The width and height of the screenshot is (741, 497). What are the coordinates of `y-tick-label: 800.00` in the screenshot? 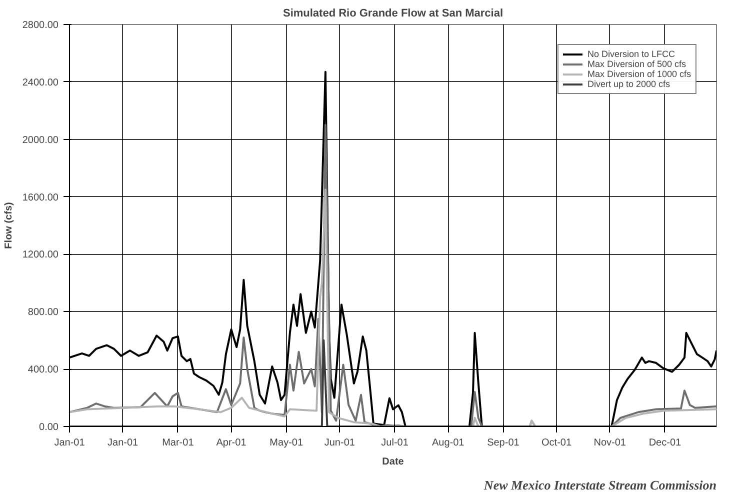 It's located at (43, 312).